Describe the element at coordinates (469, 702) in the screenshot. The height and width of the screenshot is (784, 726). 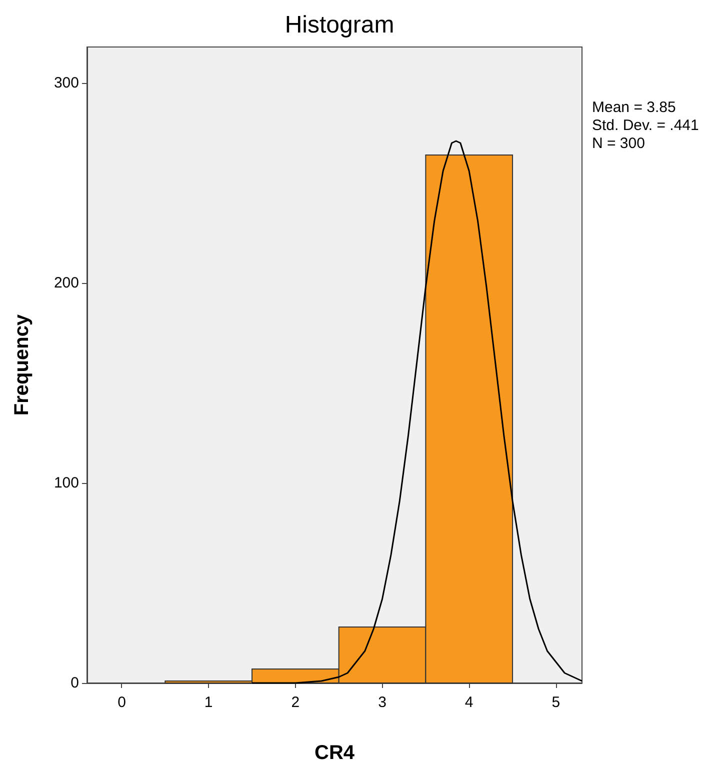
I see `x-tick-label: 4` at that location.